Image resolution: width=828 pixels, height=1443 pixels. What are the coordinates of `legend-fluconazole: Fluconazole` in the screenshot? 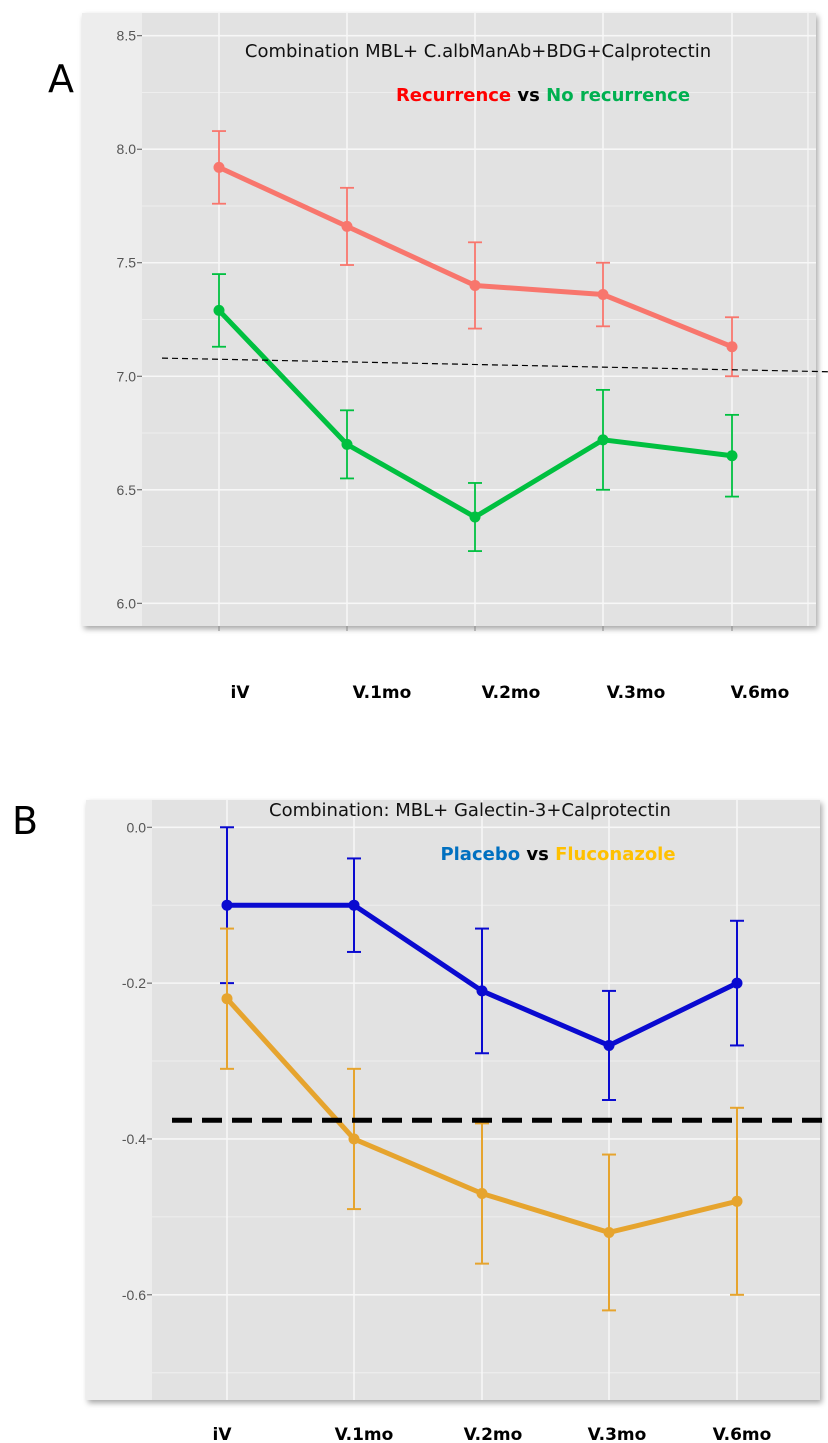 It's located at (615, 854).